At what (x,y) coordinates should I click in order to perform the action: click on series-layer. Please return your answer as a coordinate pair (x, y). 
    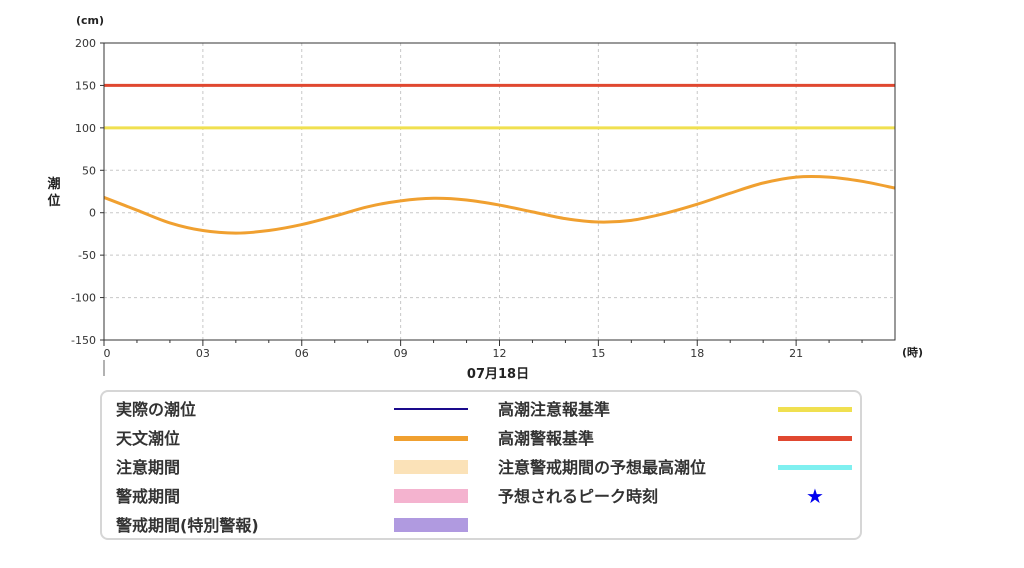
    Looking at the image, I should click on (499, 204).